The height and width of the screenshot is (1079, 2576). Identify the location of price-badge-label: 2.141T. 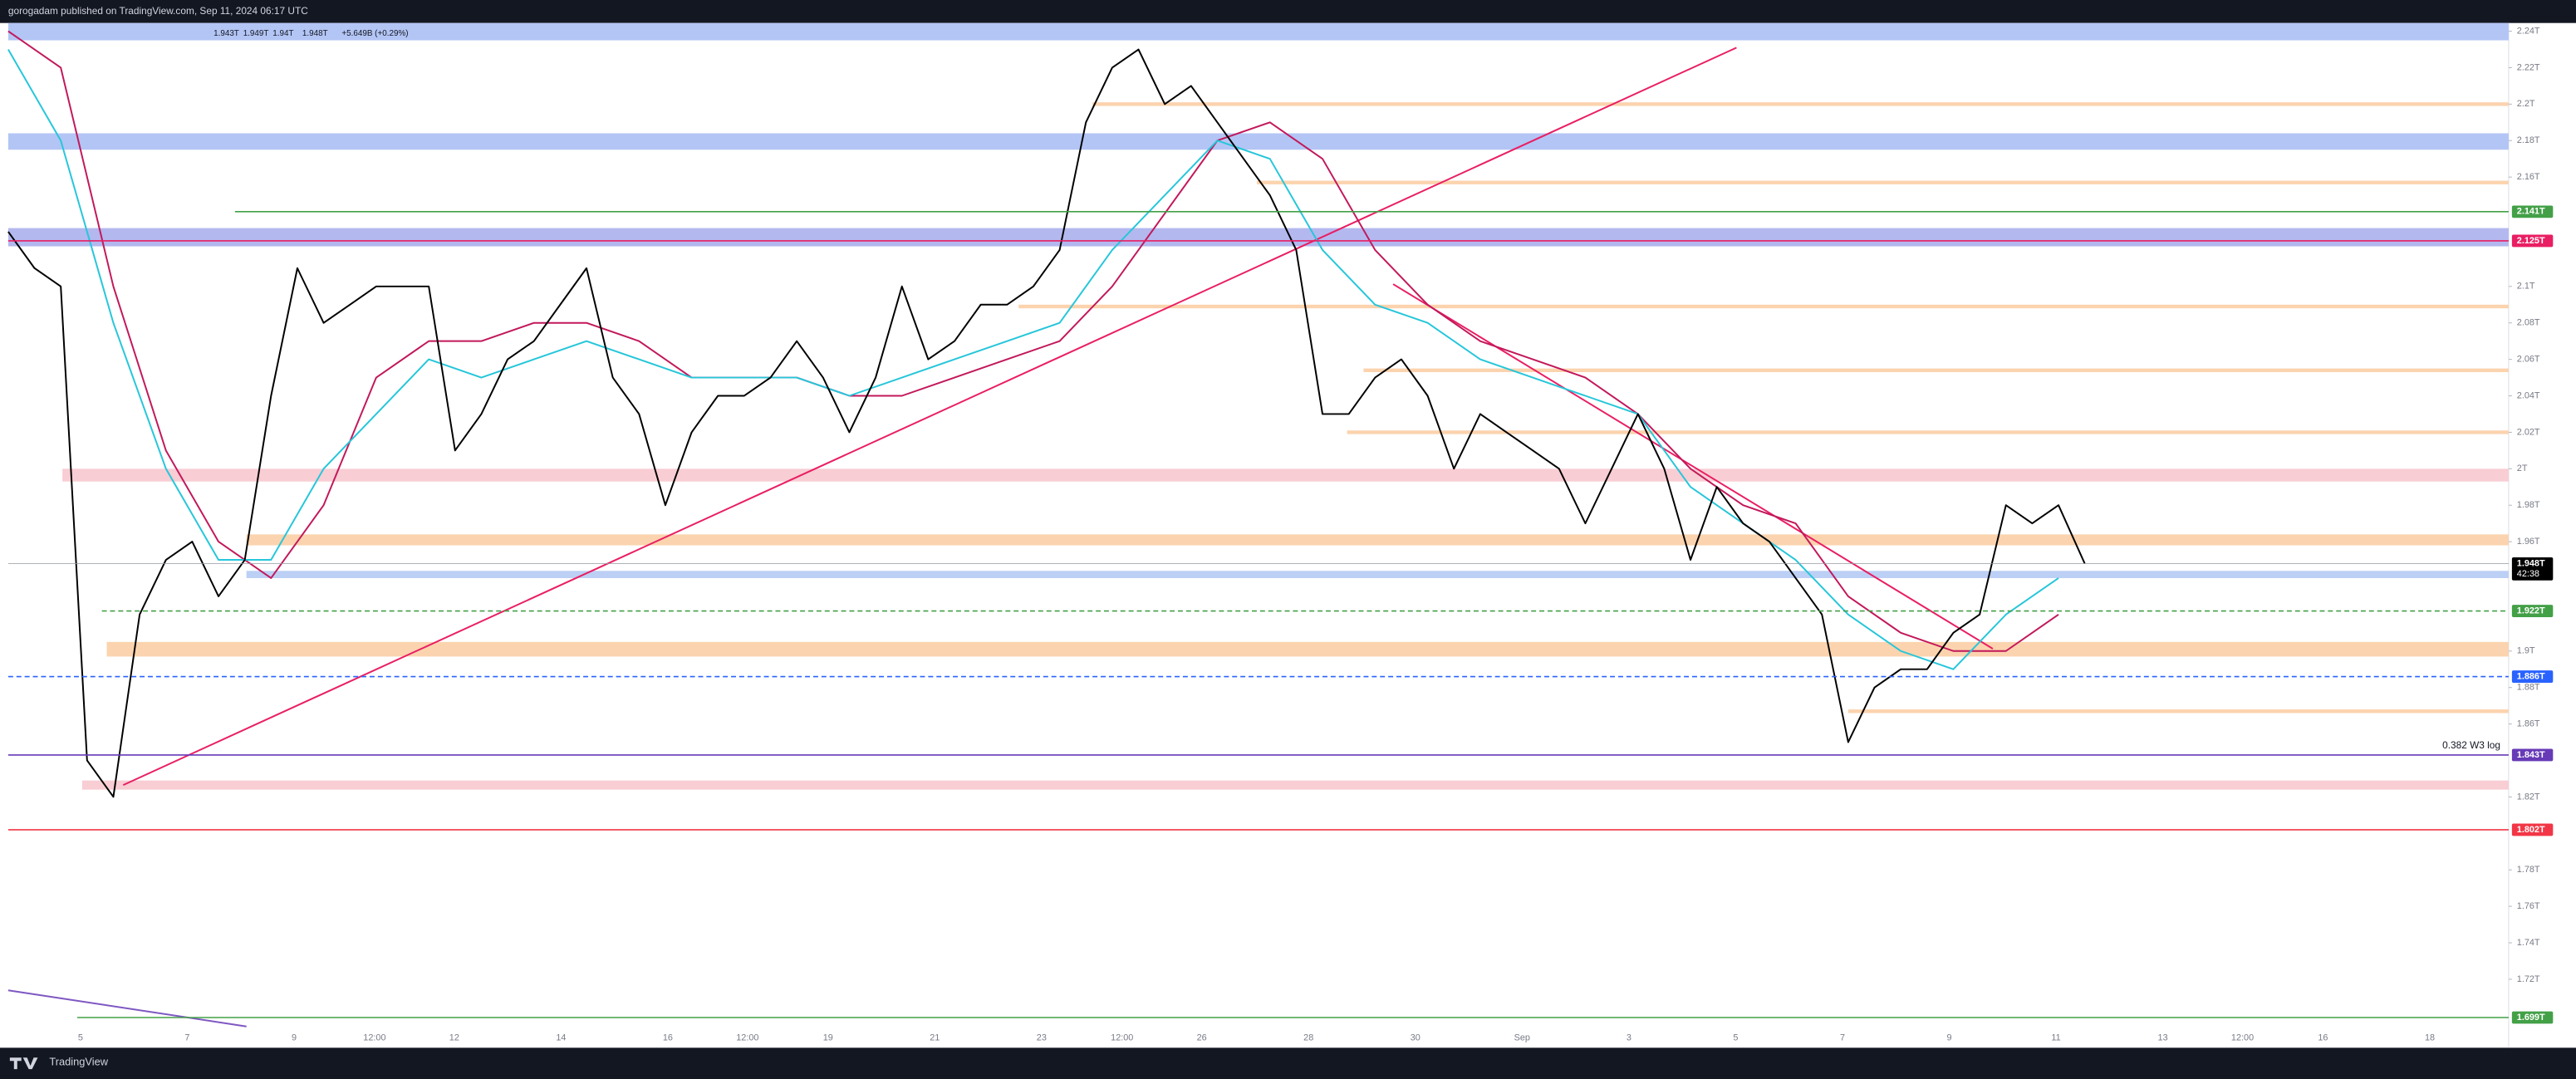
(2531, 212).